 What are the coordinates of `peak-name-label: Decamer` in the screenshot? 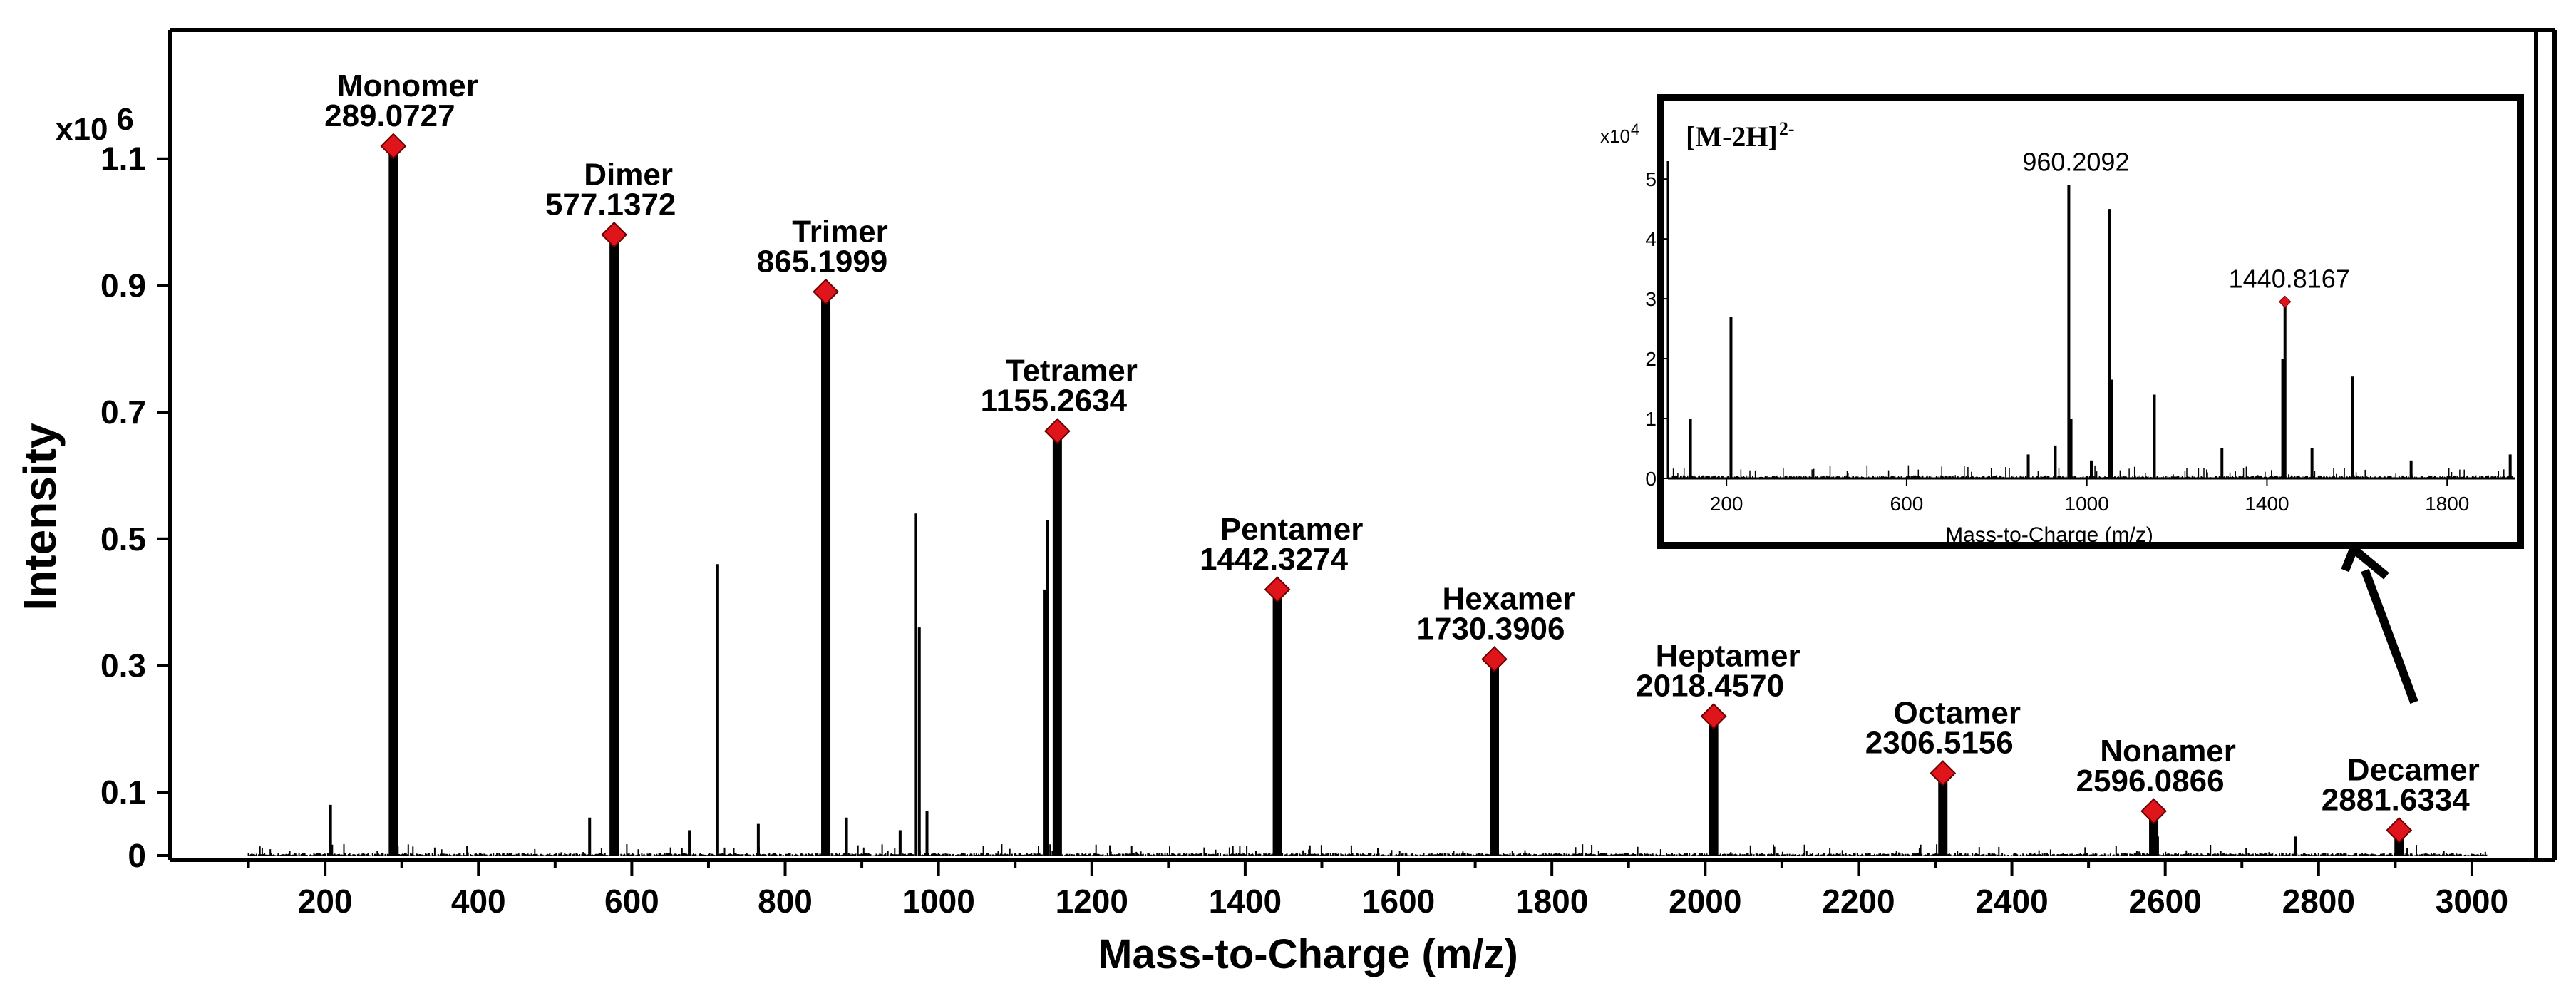 It's located at (2413, 769).